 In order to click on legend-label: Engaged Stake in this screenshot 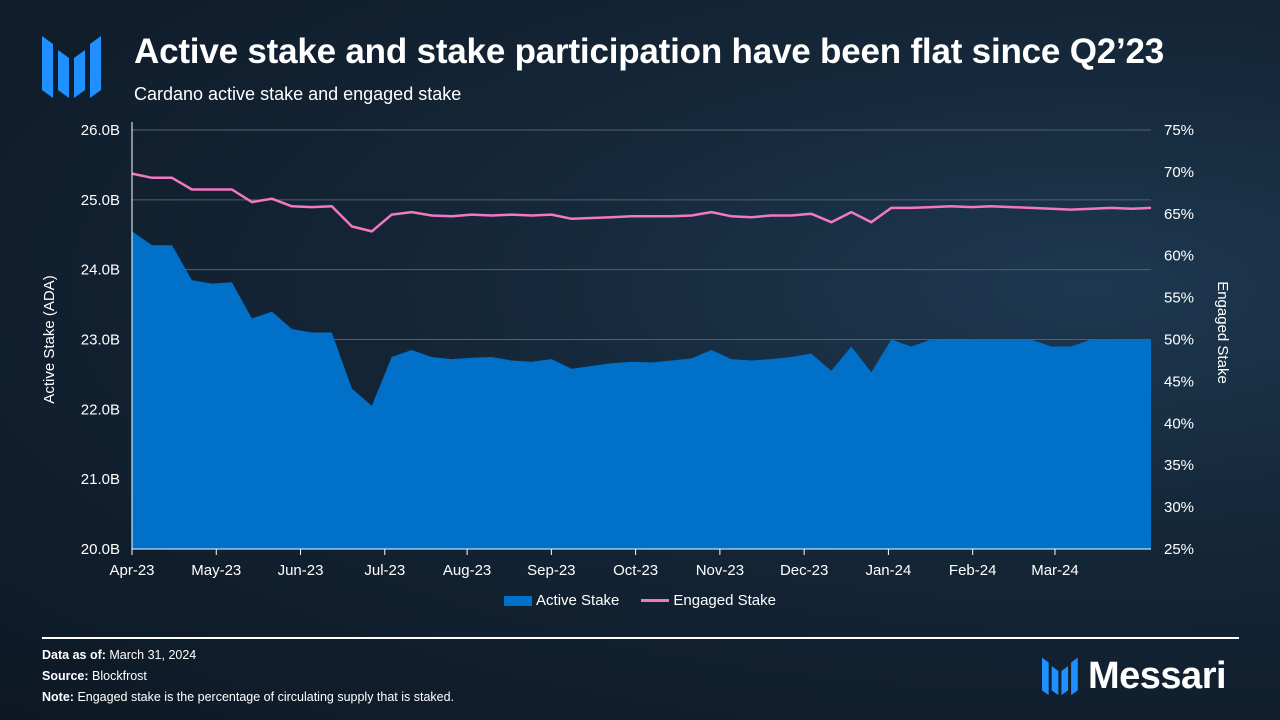, I will do `click(724, 600)`.